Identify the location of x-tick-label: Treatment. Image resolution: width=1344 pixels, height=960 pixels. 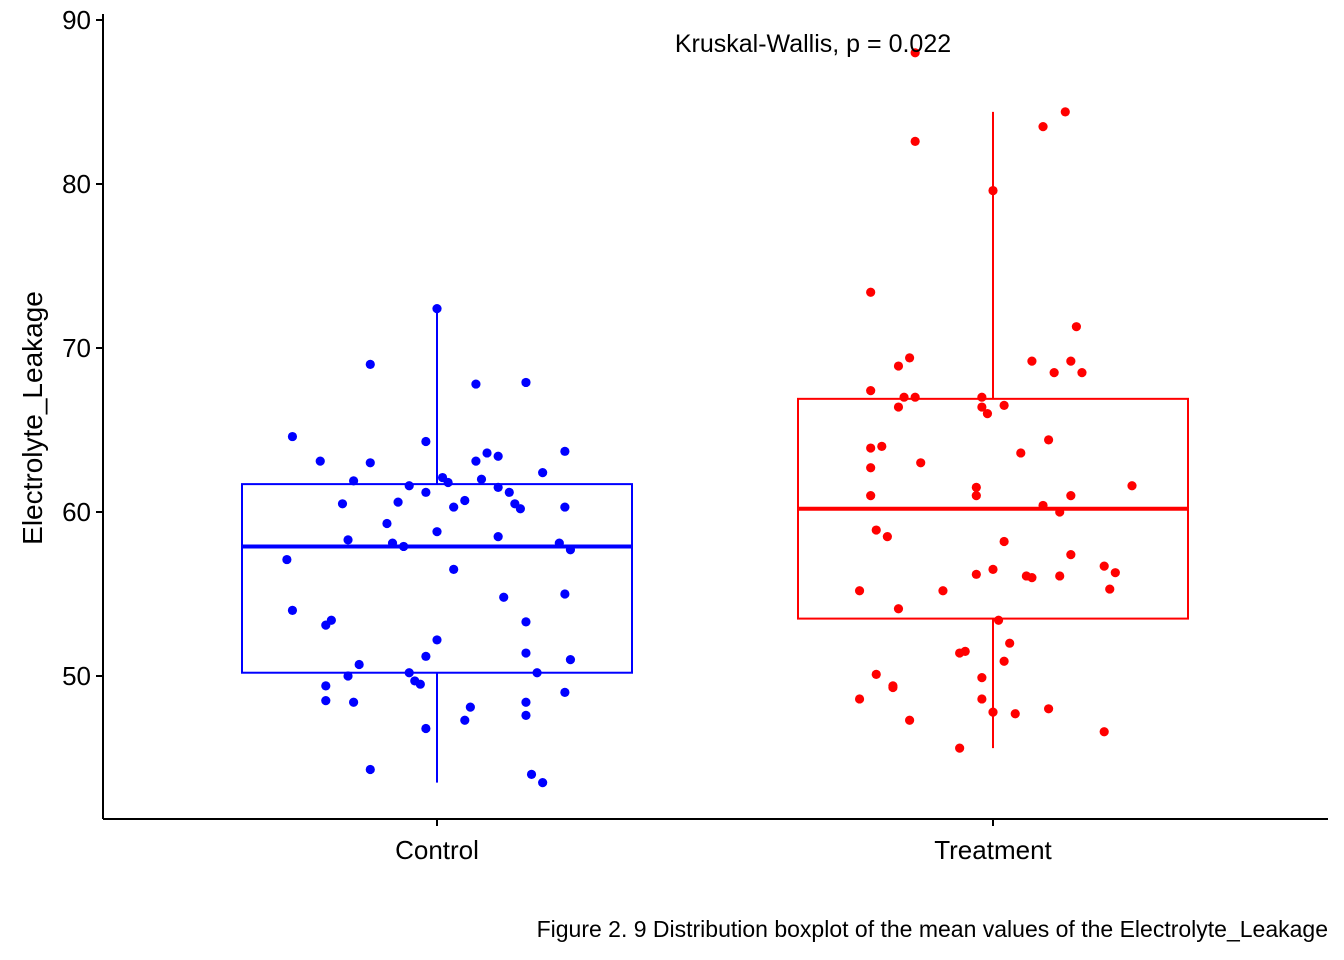
(993, 850).